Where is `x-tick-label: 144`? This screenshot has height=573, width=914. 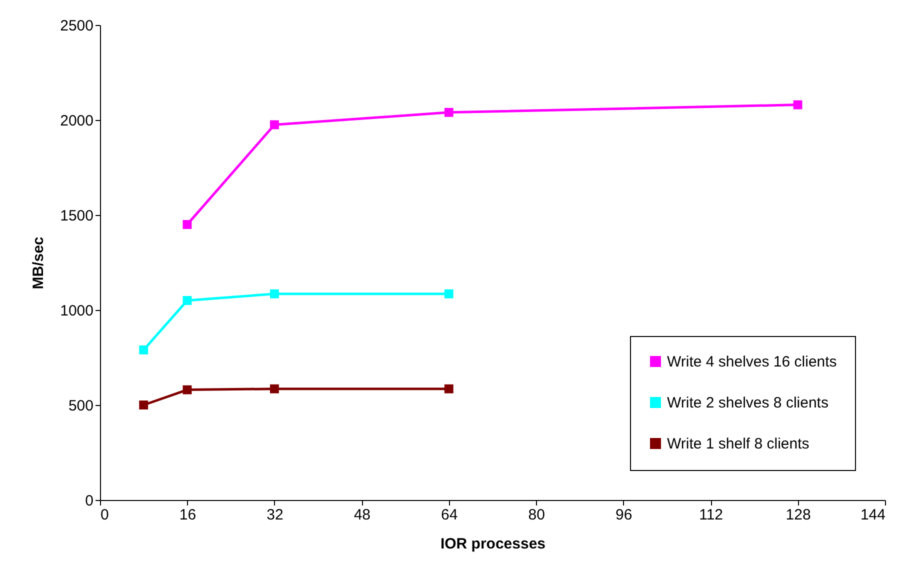
x-tick-label: 144 is located at coordinates (873, 515).